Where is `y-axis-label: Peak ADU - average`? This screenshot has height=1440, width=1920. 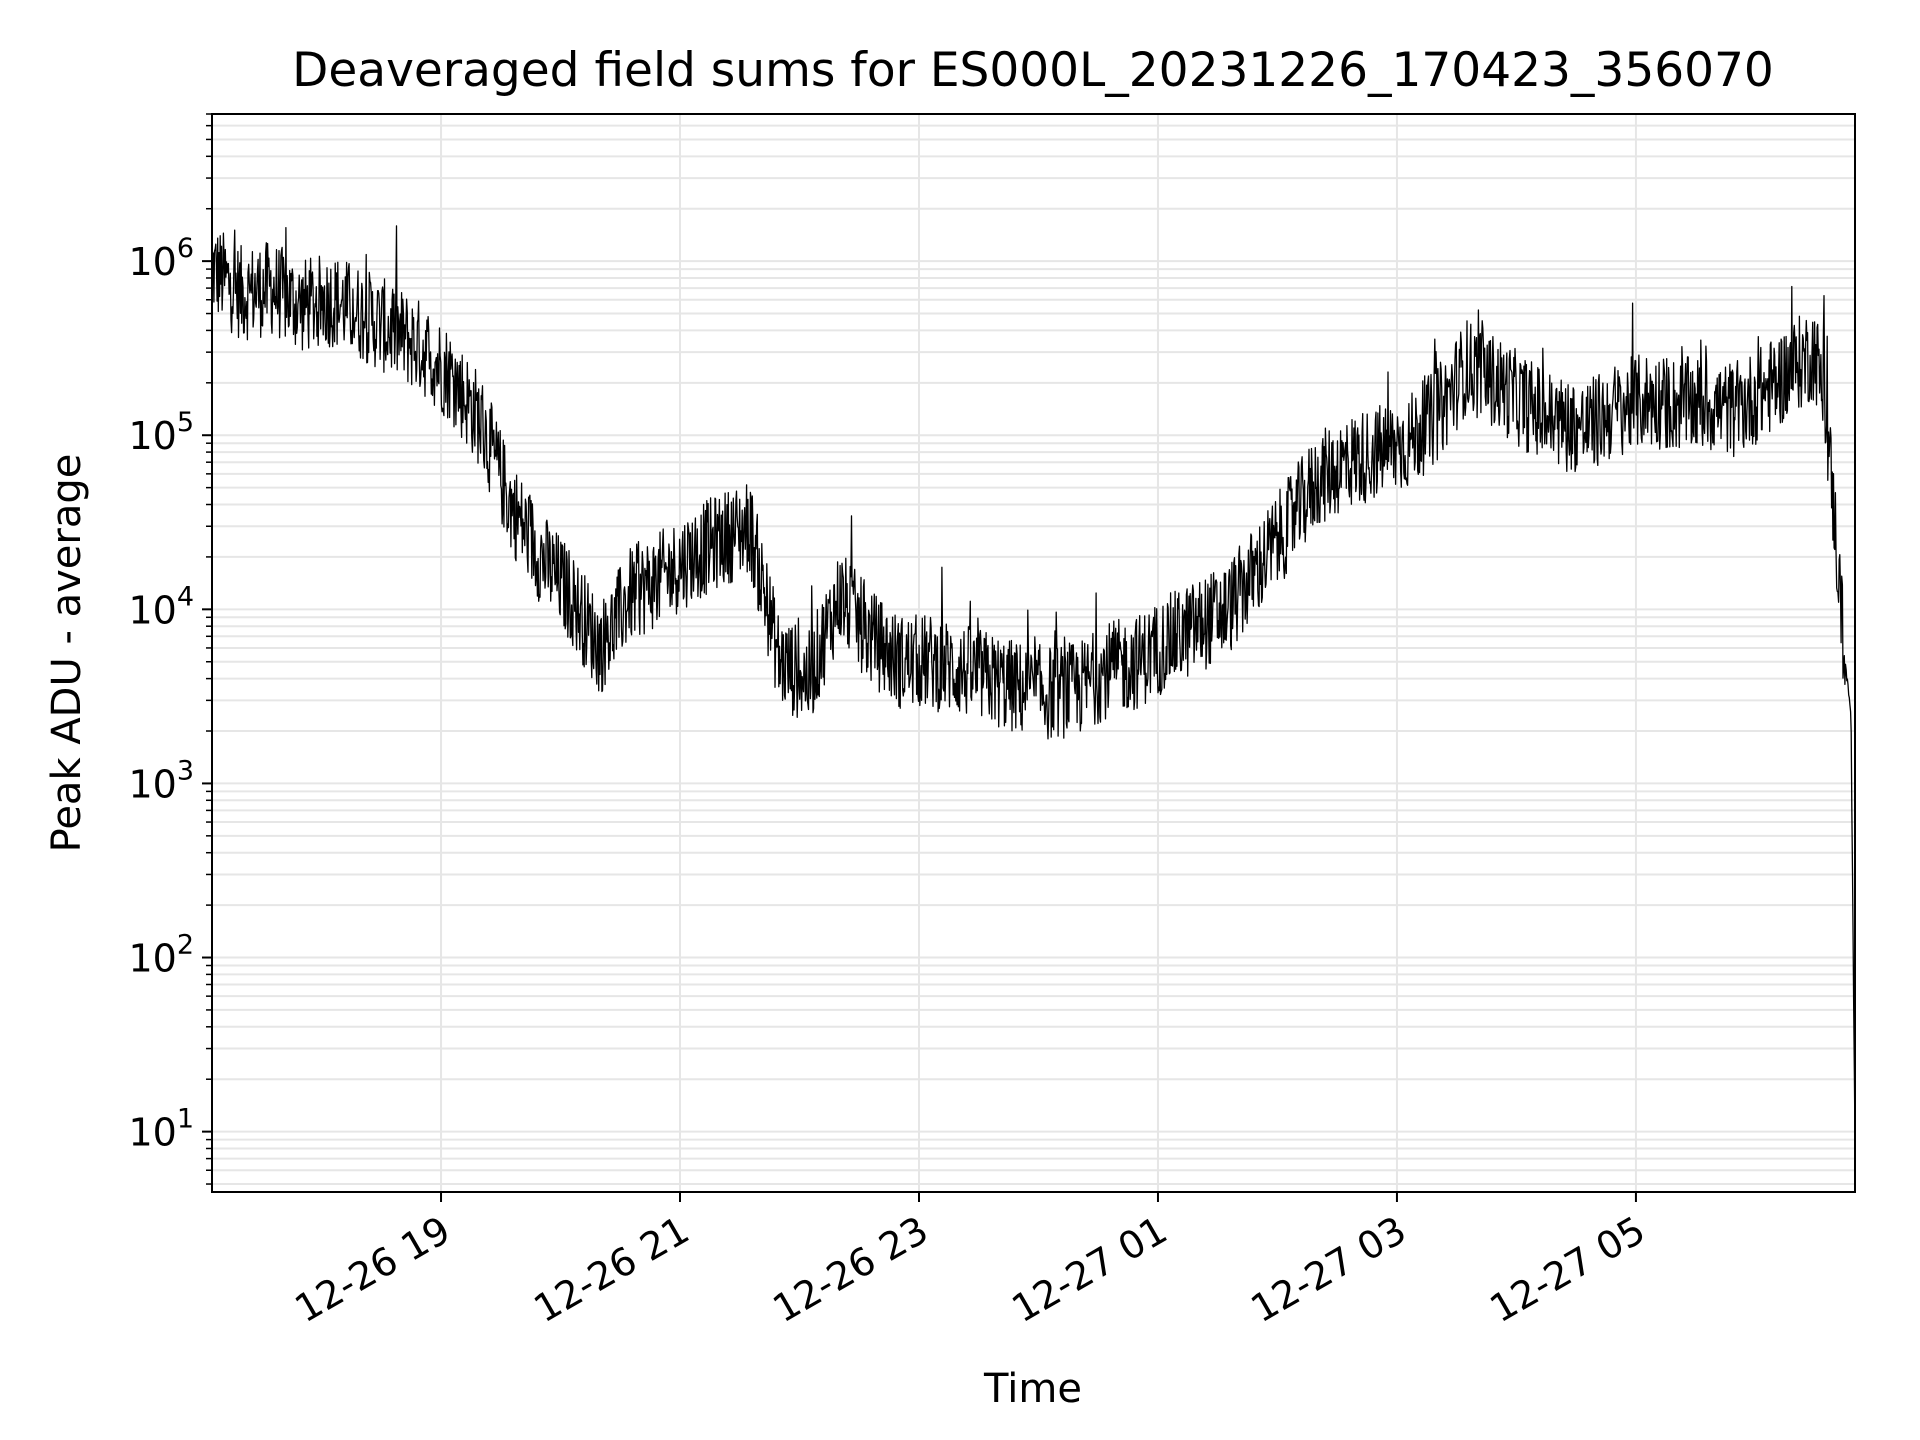 y-axis-label: Peak ADU - average is located at coordinates (67, 653).